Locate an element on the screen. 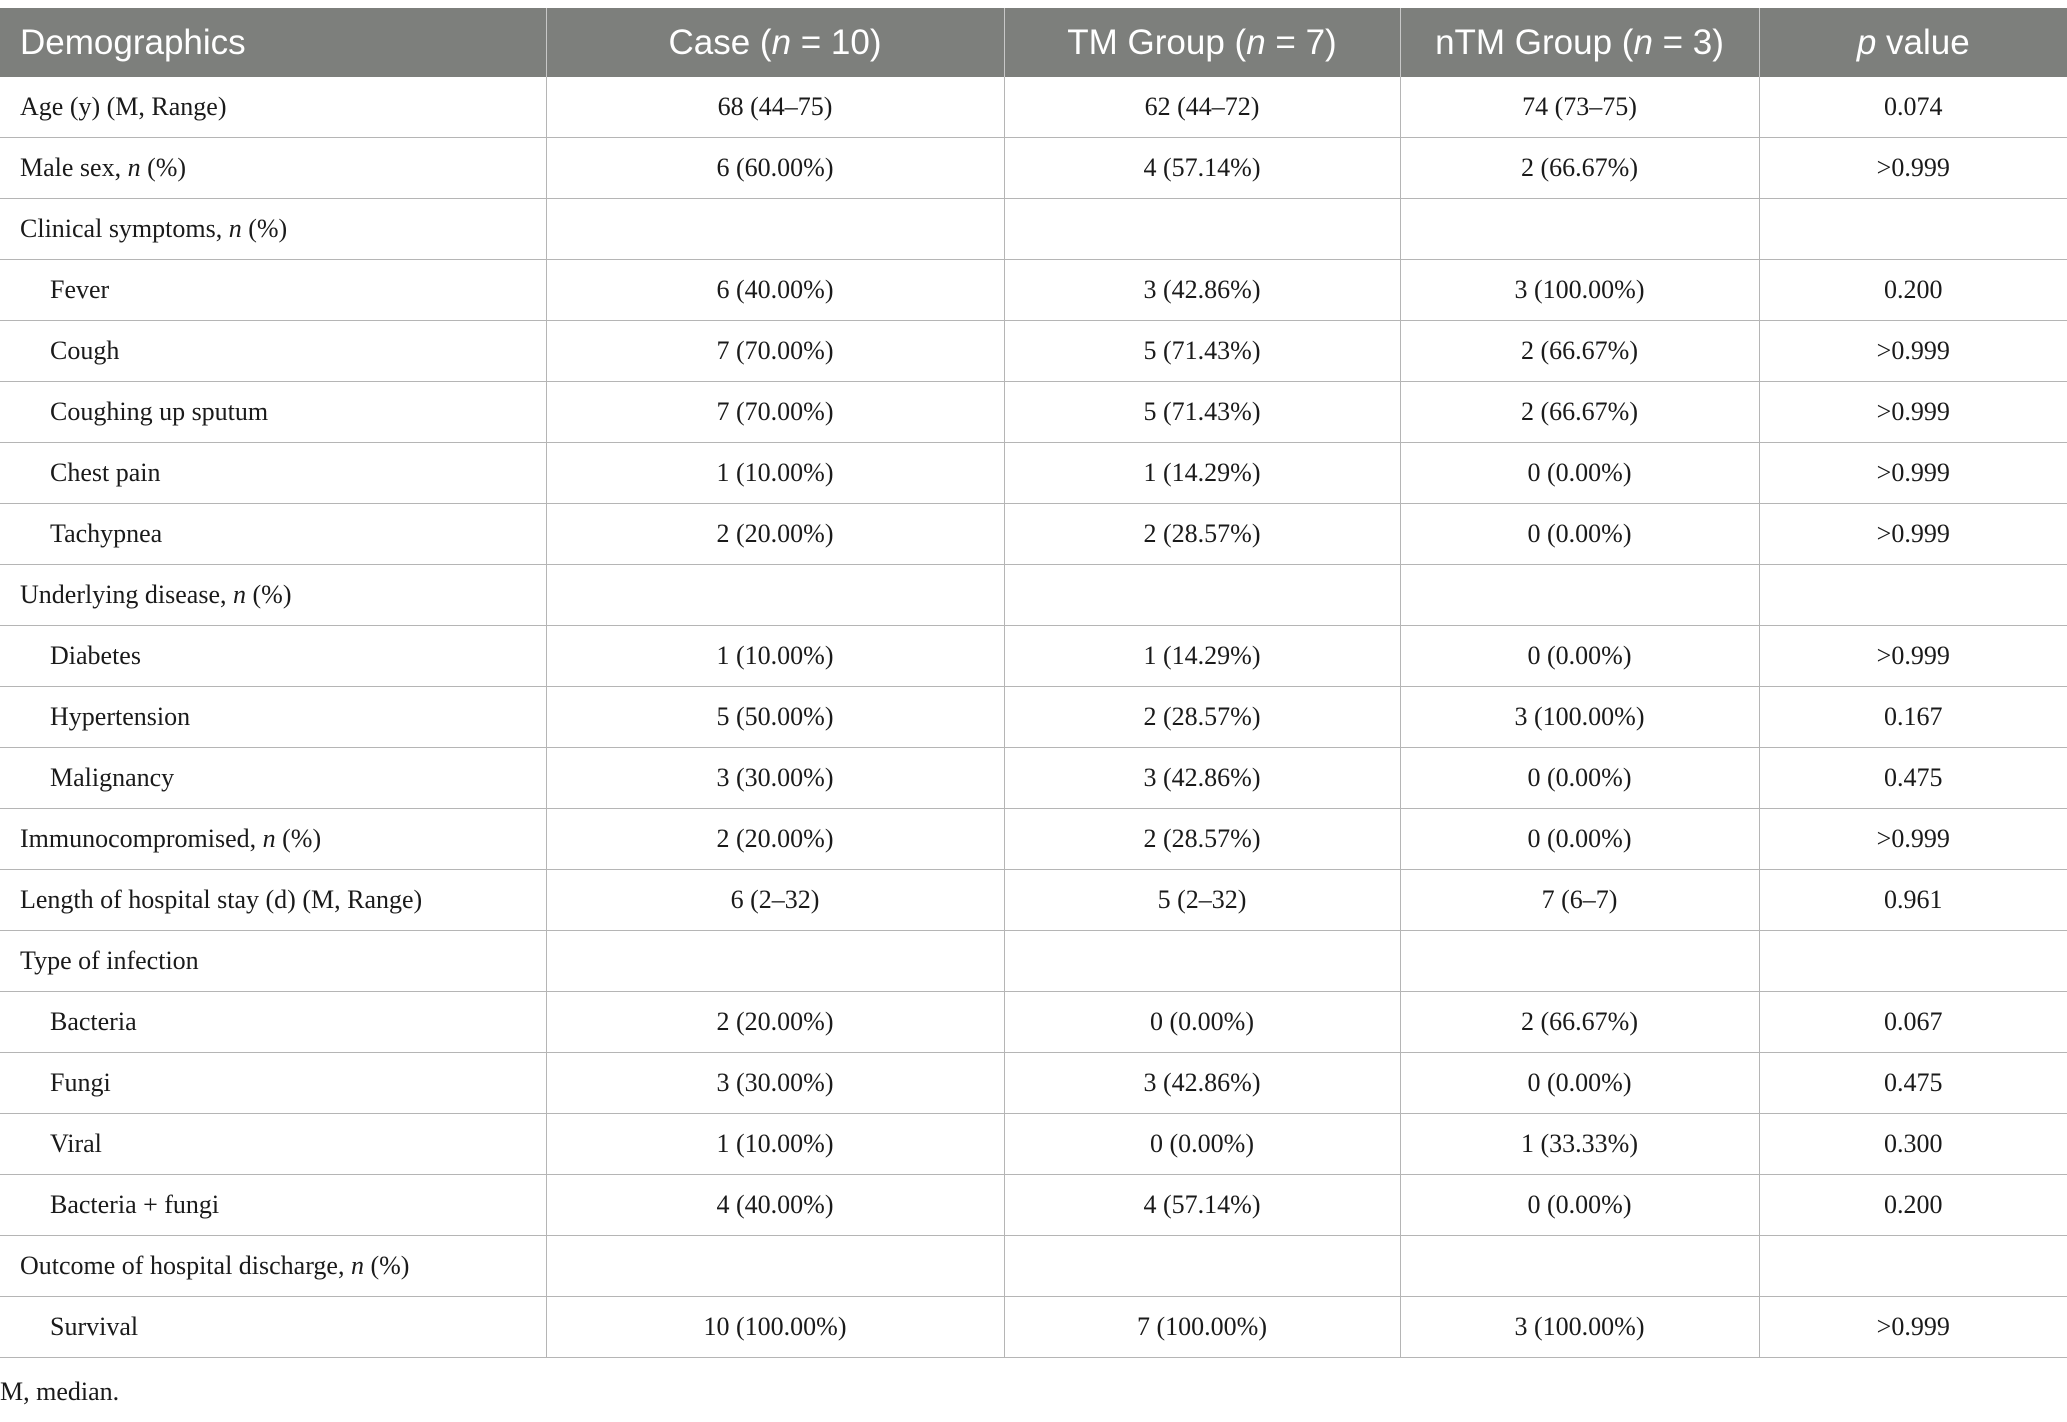  header-ntm-post: = 3) is located at coordinates (1688, 42).